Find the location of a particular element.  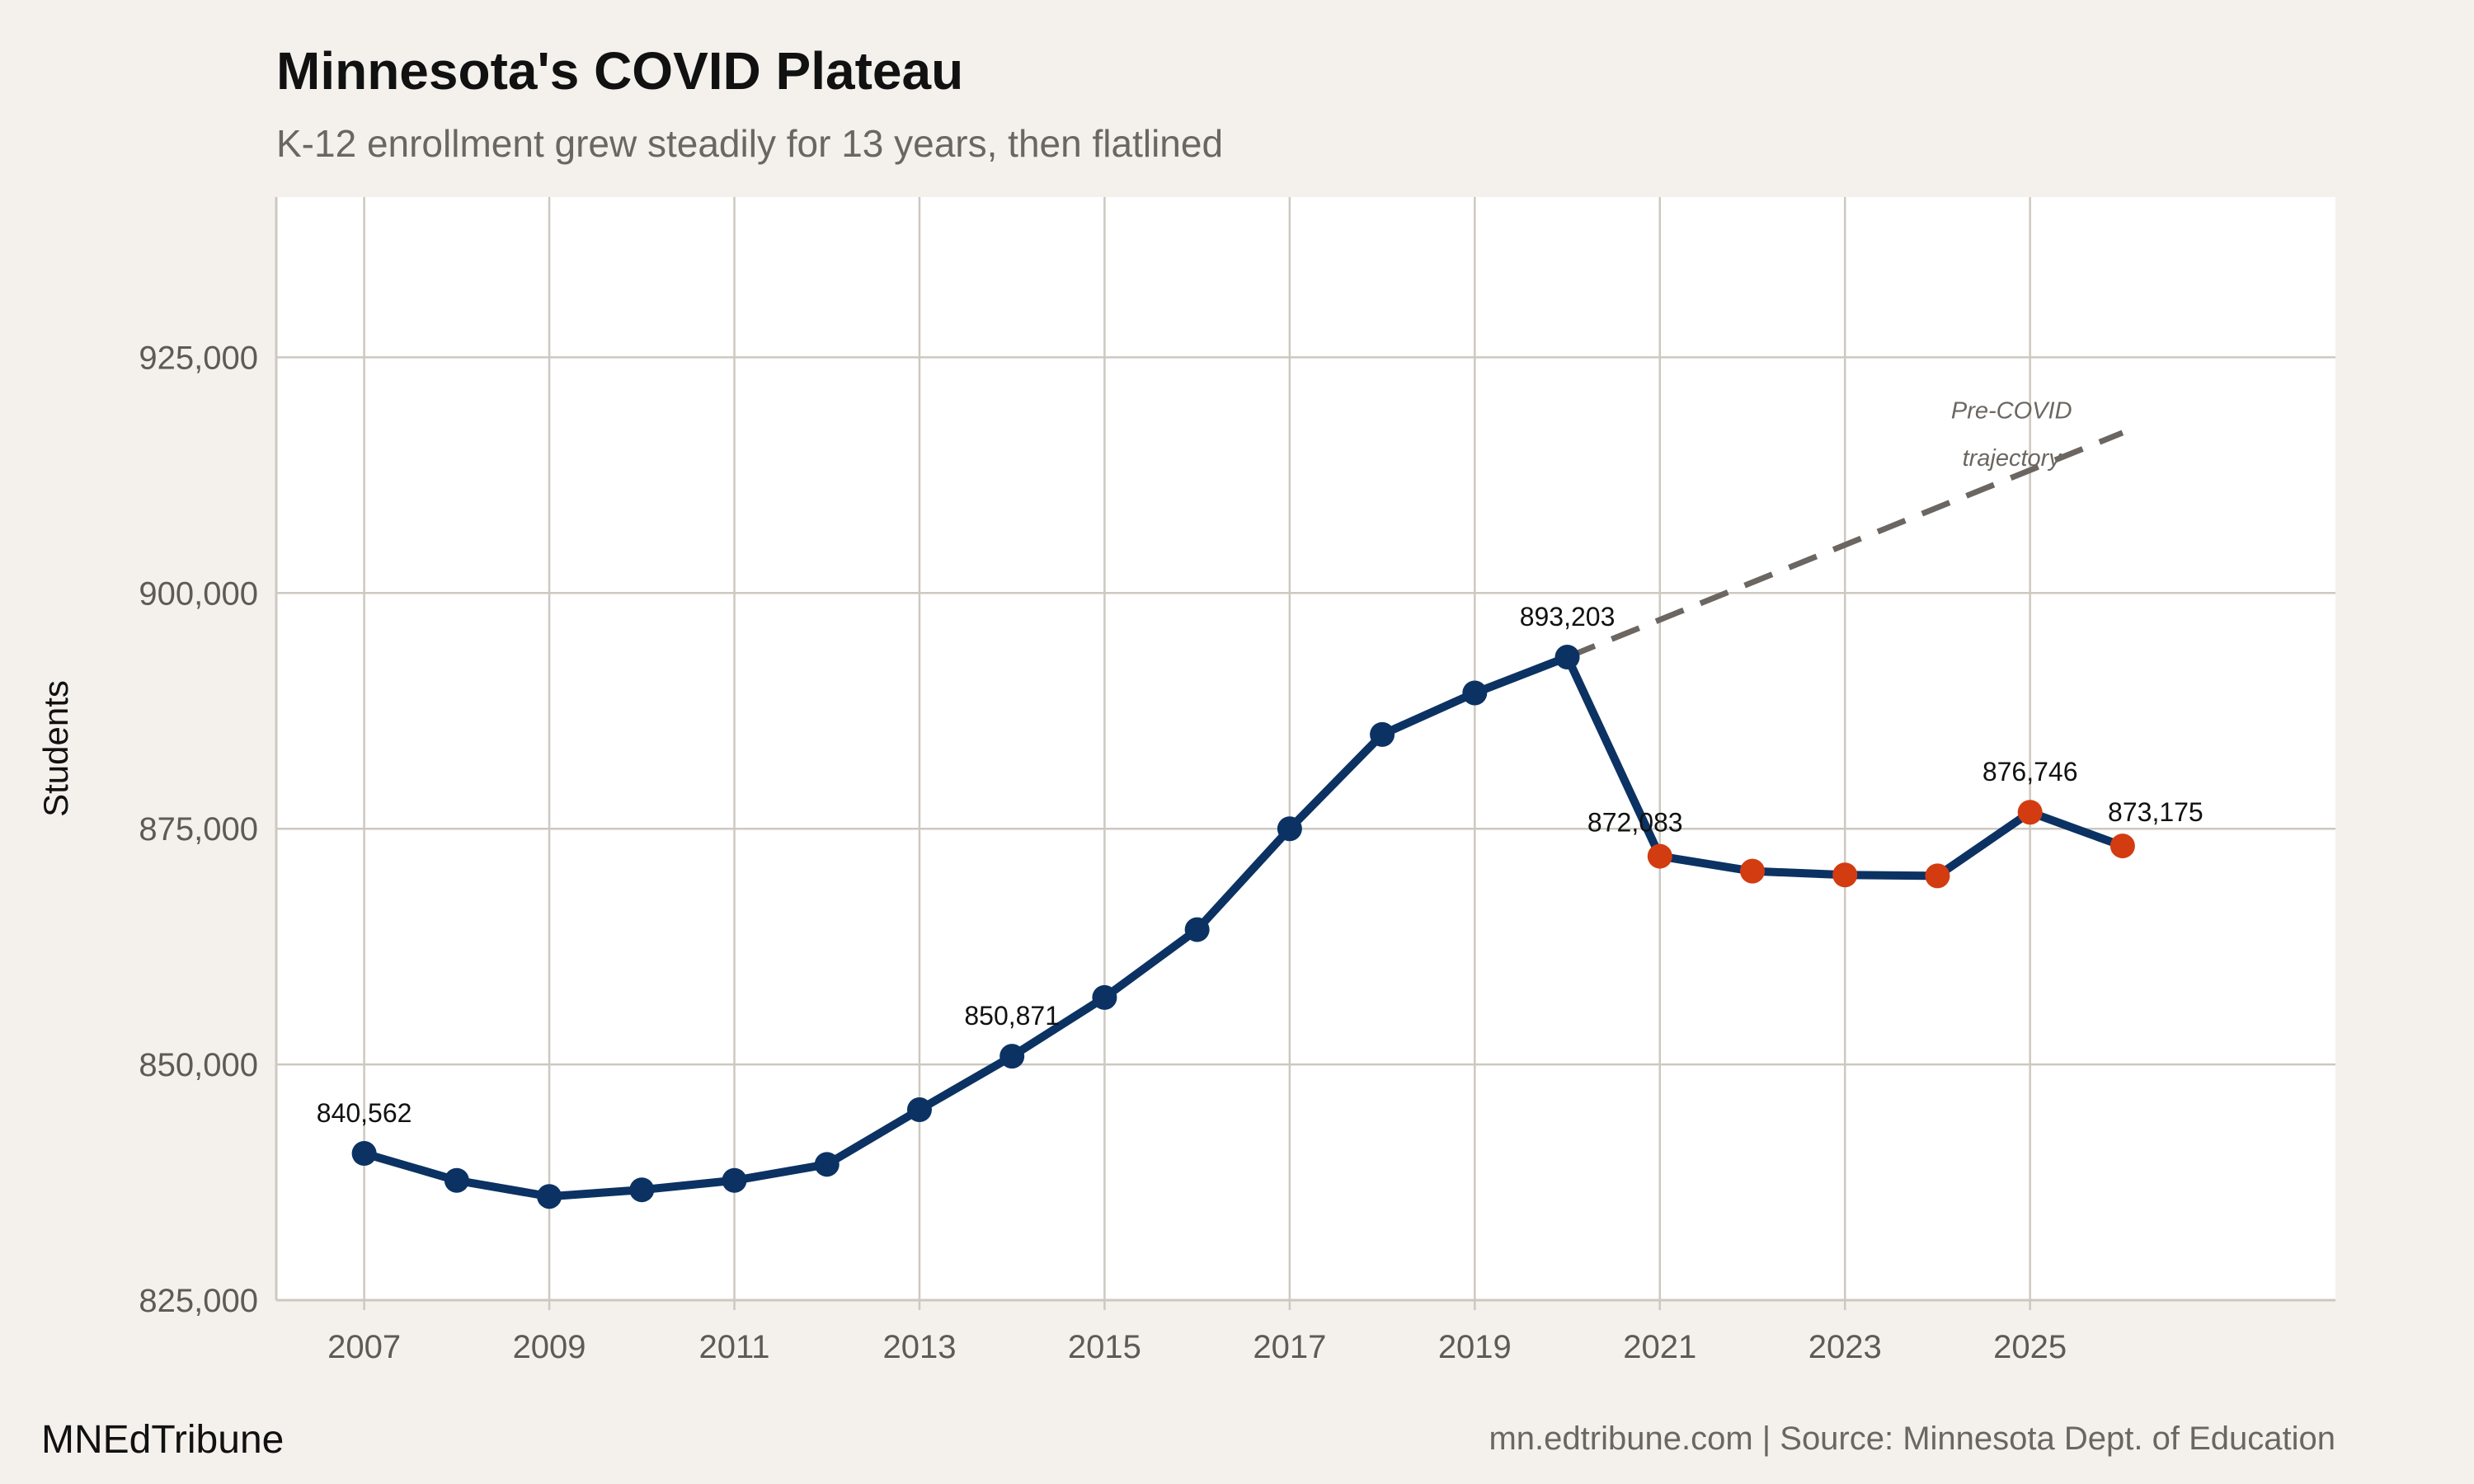

x-tick-label: 2009 is located at coordinates (549, 1347).